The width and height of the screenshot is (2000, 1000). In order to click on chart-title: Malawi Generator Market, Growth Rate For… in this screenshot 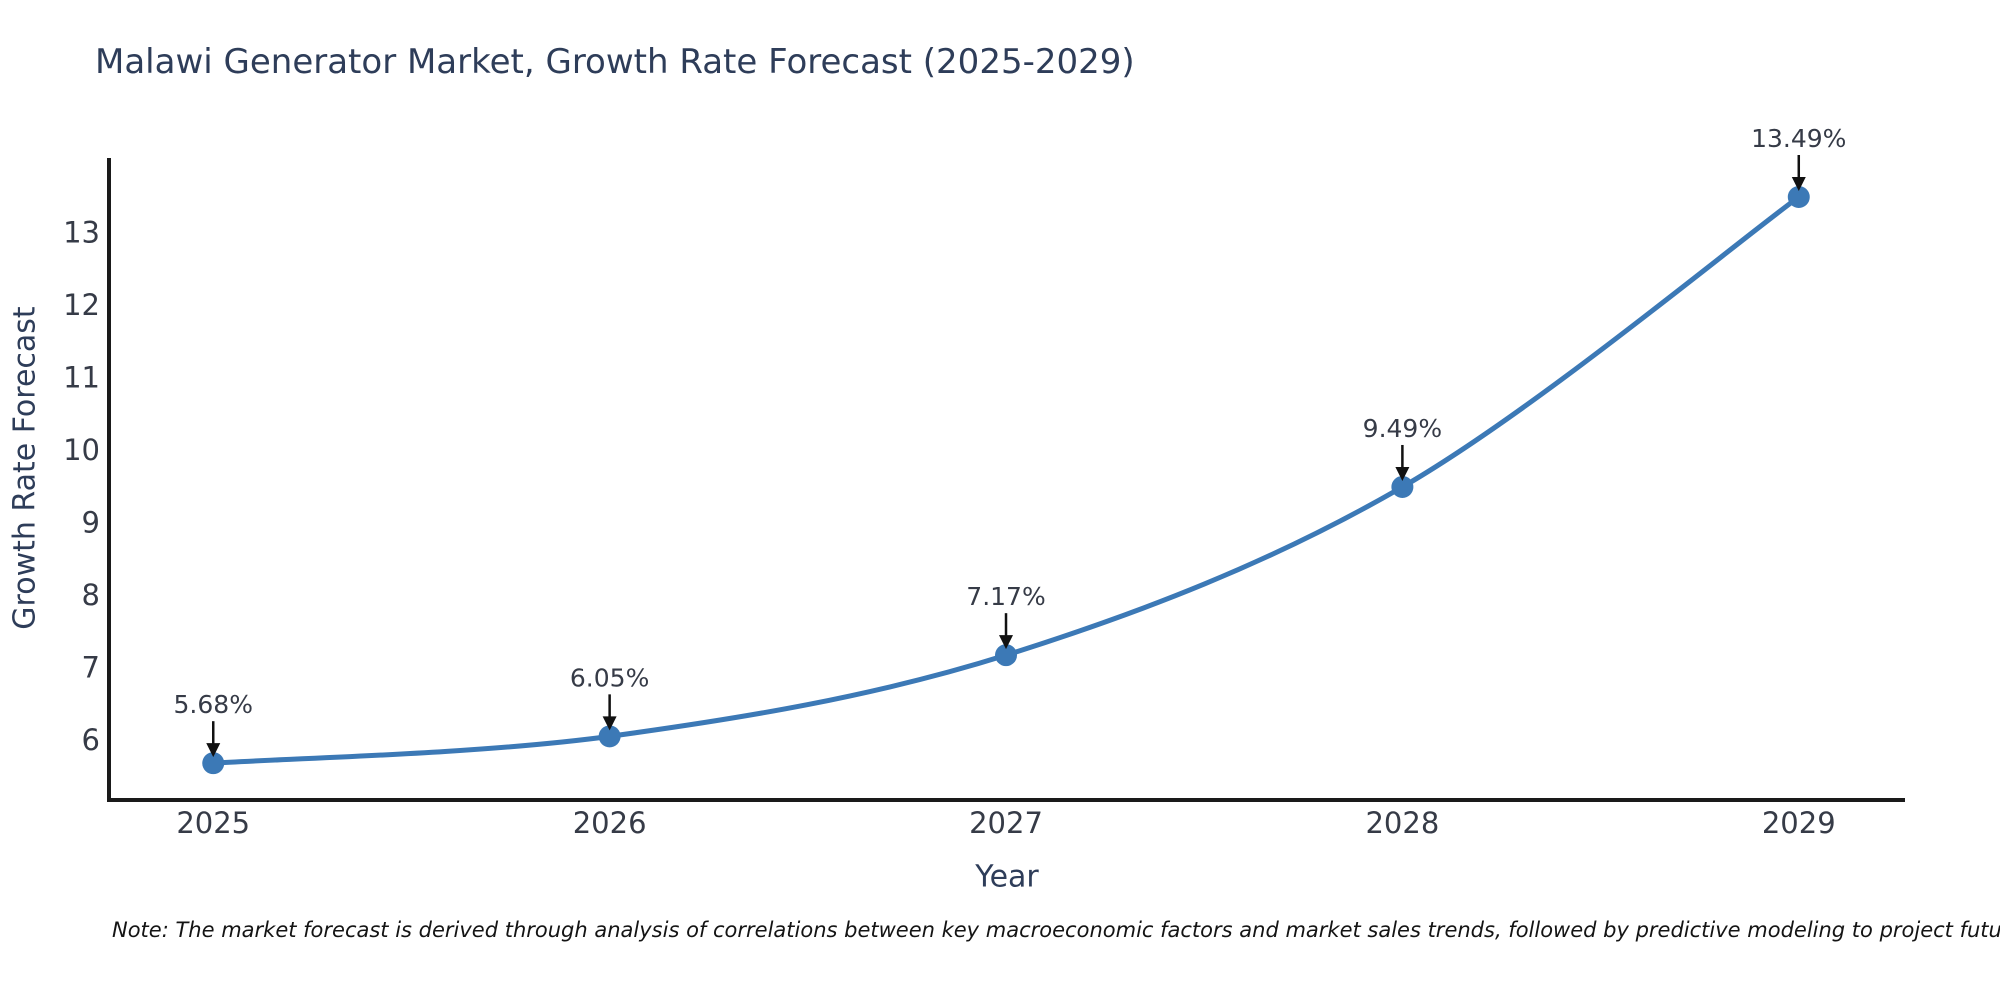, I will do `click(615, 62)`.